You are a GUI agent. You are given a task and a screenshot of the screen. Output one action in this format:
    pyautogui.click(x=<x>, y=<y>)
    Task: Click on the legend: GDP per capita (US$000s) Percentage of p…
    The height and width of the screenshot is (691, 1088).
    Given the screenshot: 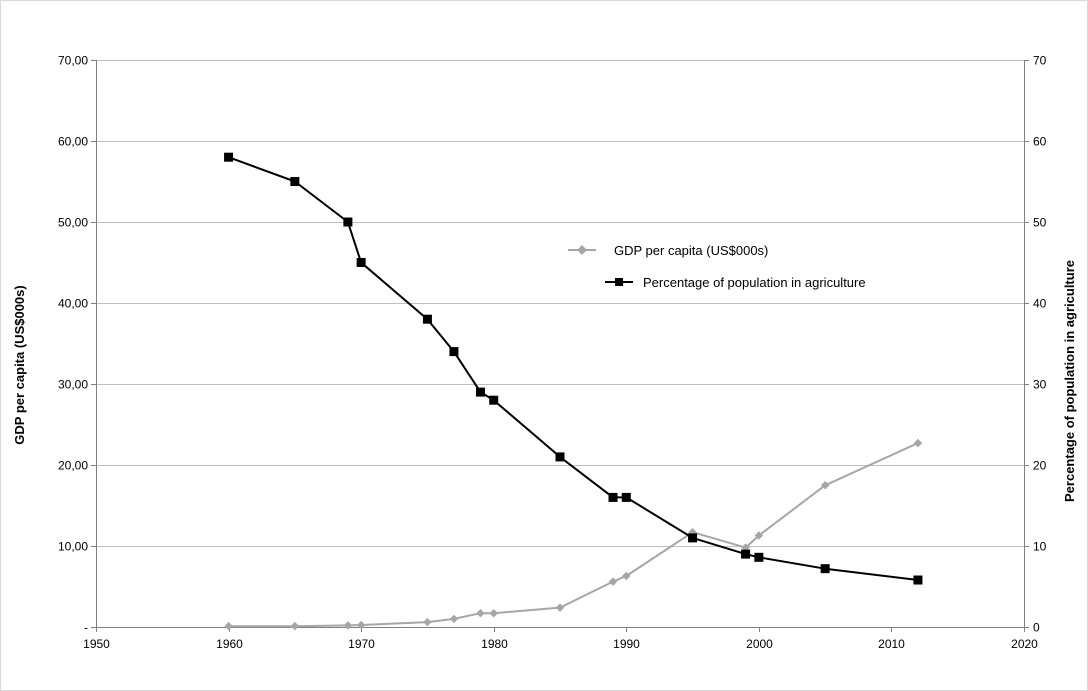 What is the action you would take?
    pyautogui.click(x=717, y=266)
    